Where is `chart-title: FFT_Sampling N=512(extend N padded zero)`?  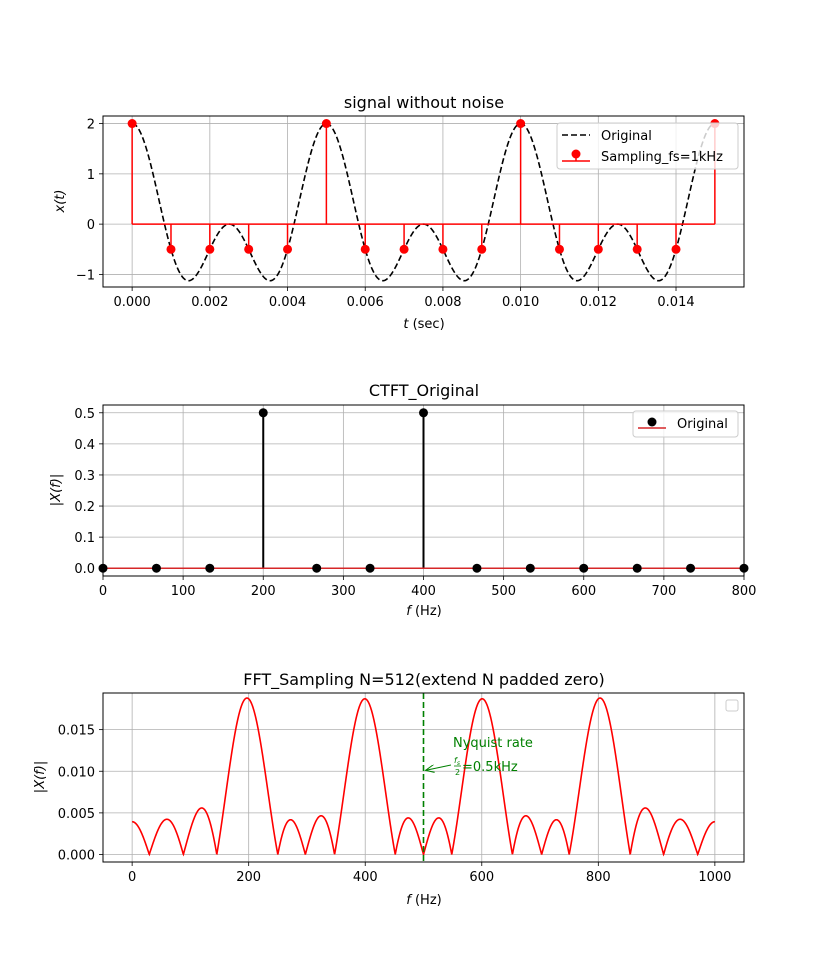 chart-title: FFT_Sampling N=512(extend N padded zero) is located at coordinates (423, 680).